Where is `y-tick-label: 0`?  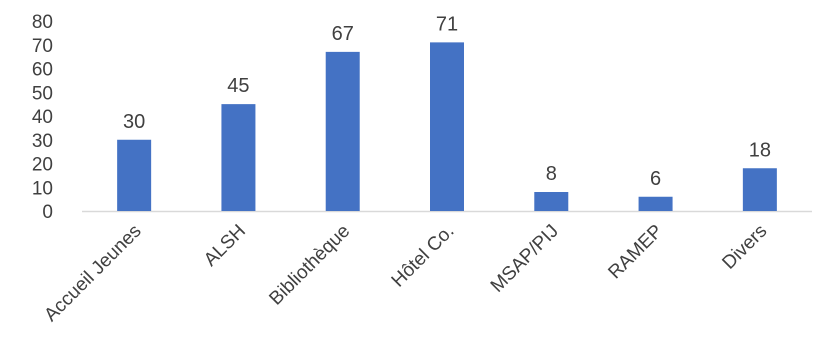 y-tick-label: 0 is located at coordinates (47, 212).